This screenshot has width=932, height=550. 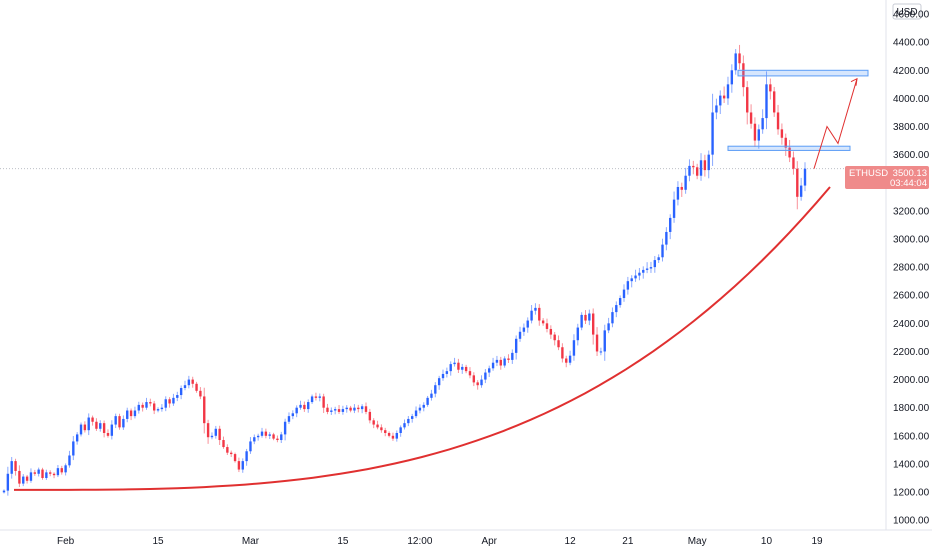 I want to click on y-tick-label: 1600.00, so click(x=911, y=436).